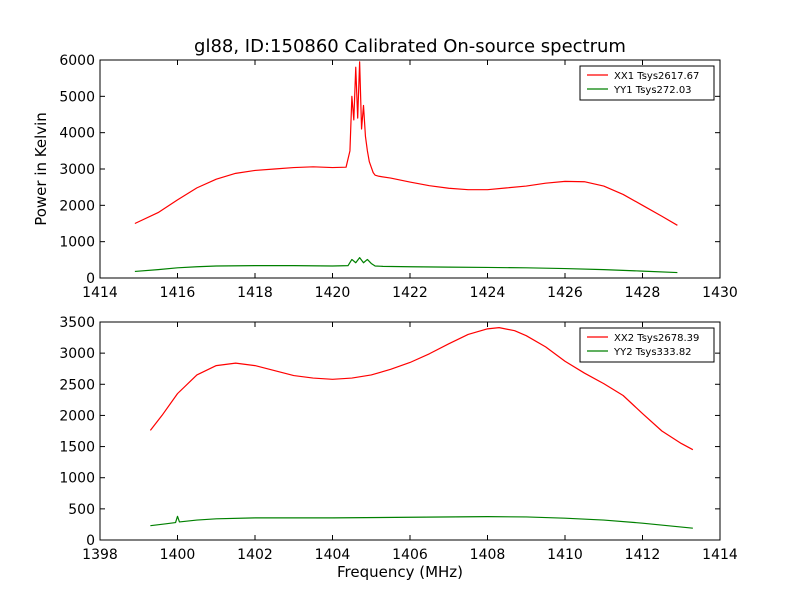  I want to click on y-tick-label: 3500, so click(77, 323).